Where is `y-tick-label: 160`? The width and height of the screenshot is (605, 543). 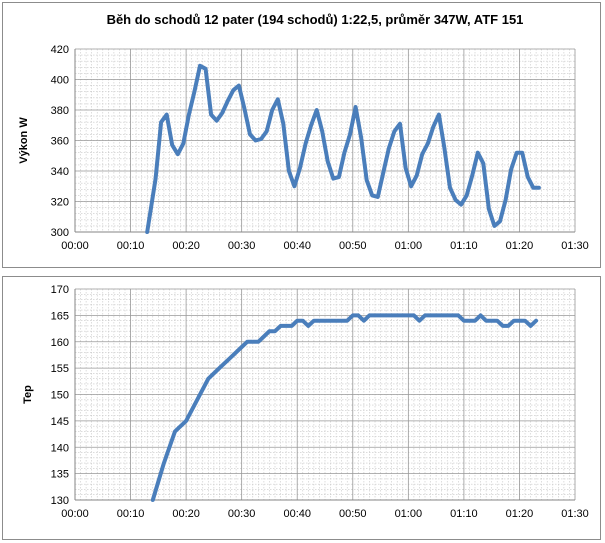
y-tick-label: 160 is located at coordinates (60, 343).